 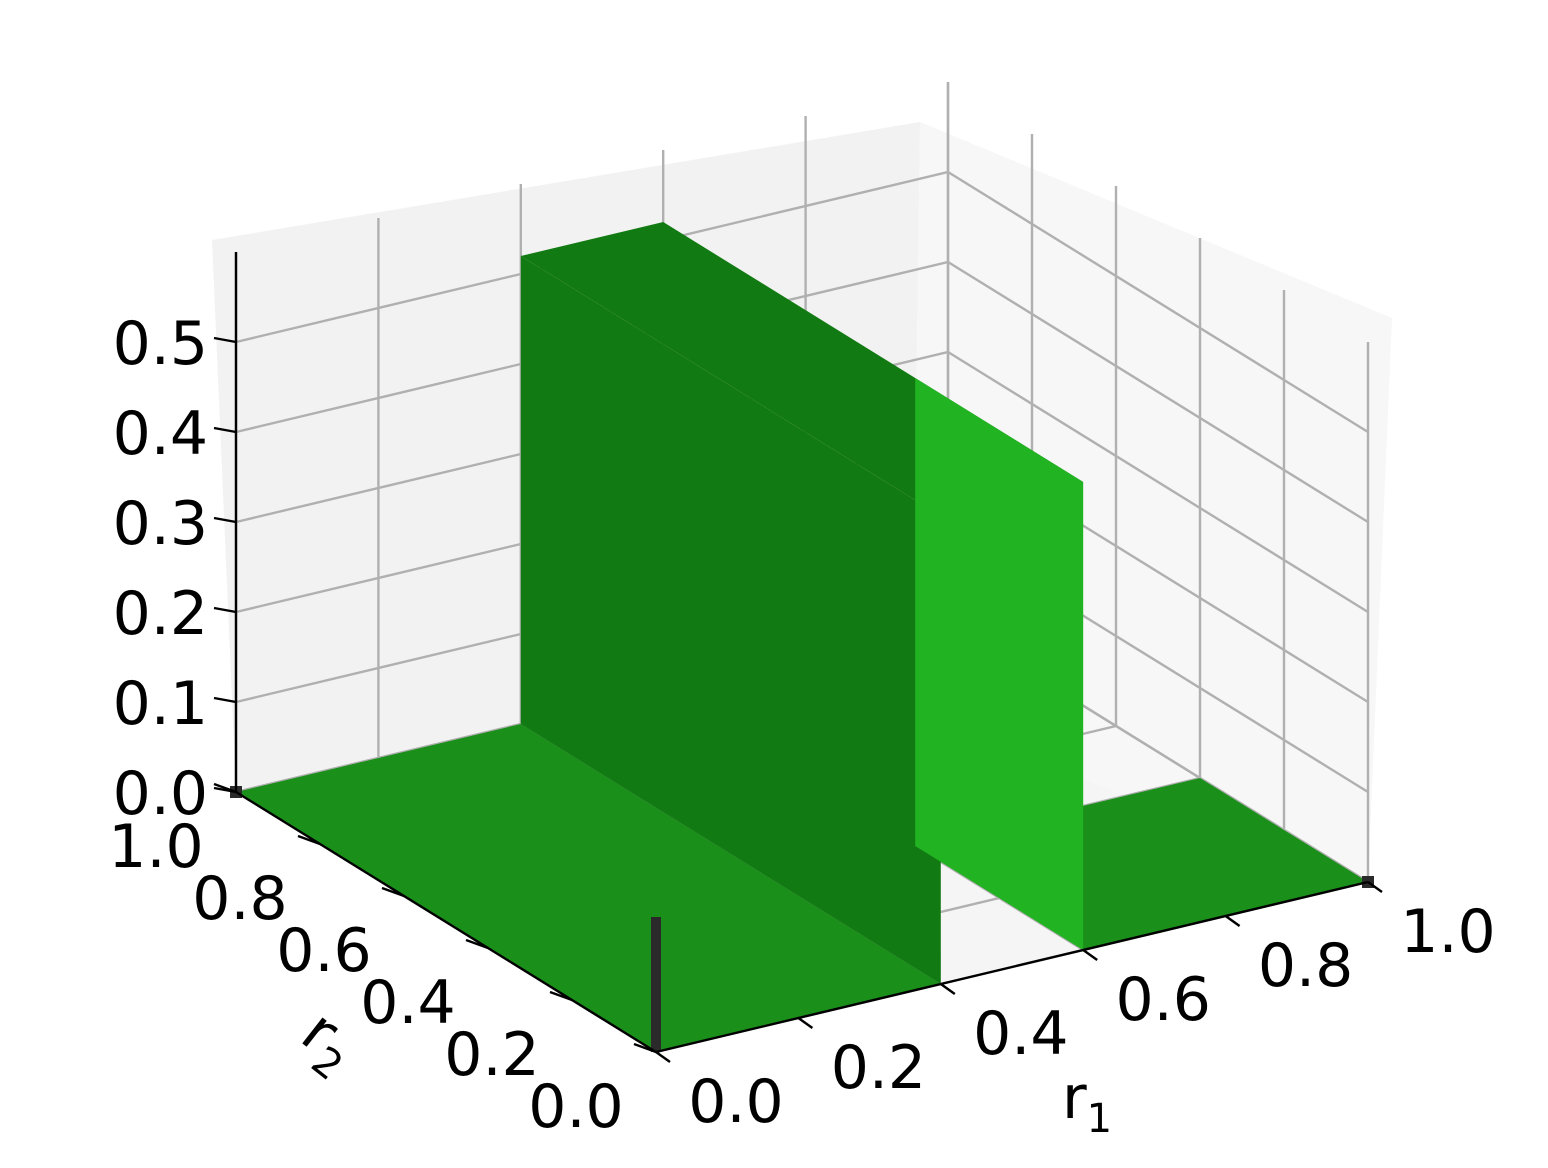 I want to click on surface-ridge-right-face, so click(x=999, y=664).